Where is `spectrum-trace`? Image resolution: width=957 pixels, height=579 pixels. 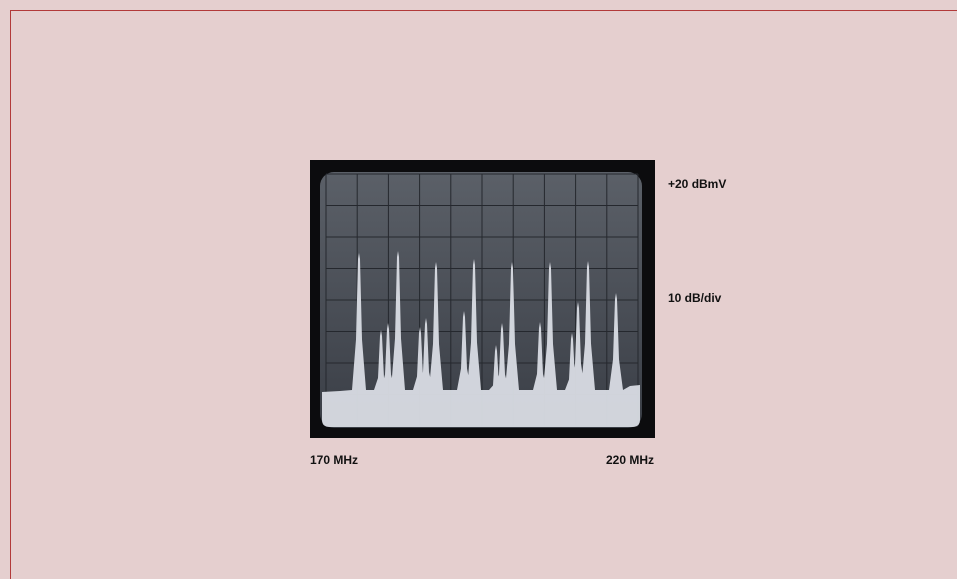
spectrum-trace is located at coordinates (481, 339).